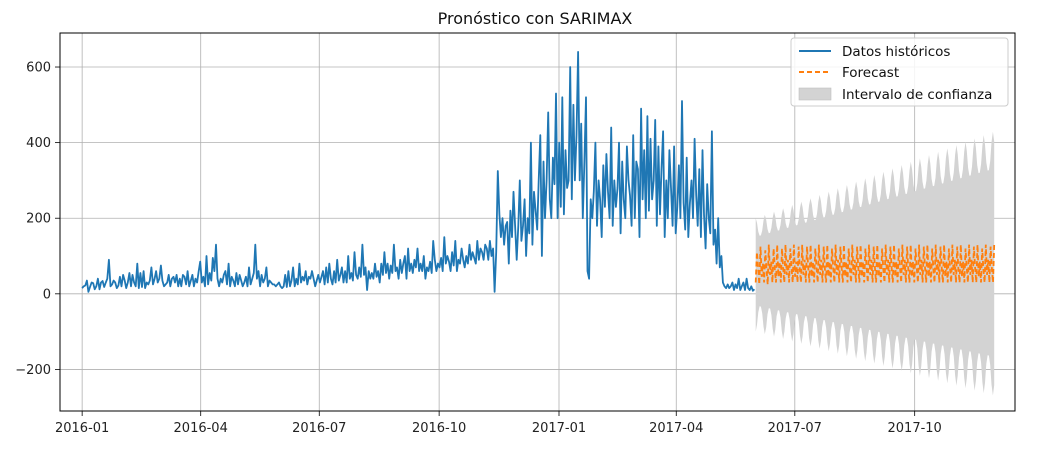 Image resolution: width=1047 pixels, height=452 pixels. Describe the element at coordinates (38, 219) in the screenshot. I see `y-tick-label: 200` at that location.